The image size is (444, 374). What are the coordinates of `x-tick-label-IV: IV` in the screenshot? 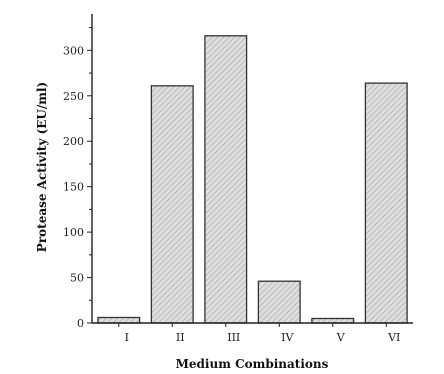 It's located at (287, 337).